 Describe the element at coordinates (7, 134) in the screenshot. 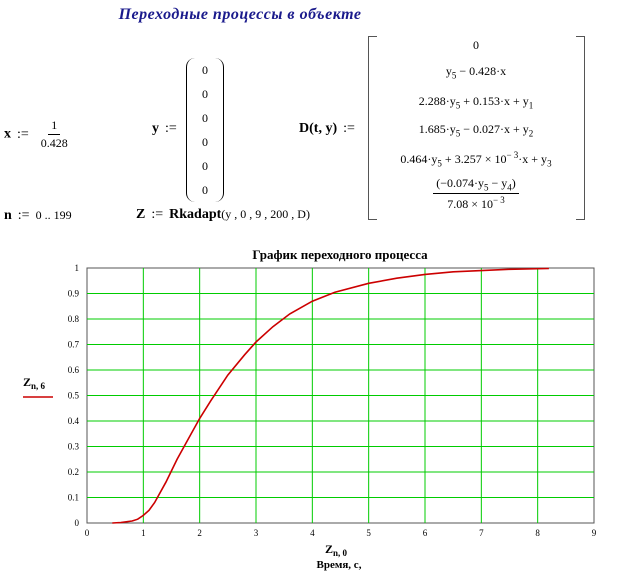

I see `x-var: x` at that location.